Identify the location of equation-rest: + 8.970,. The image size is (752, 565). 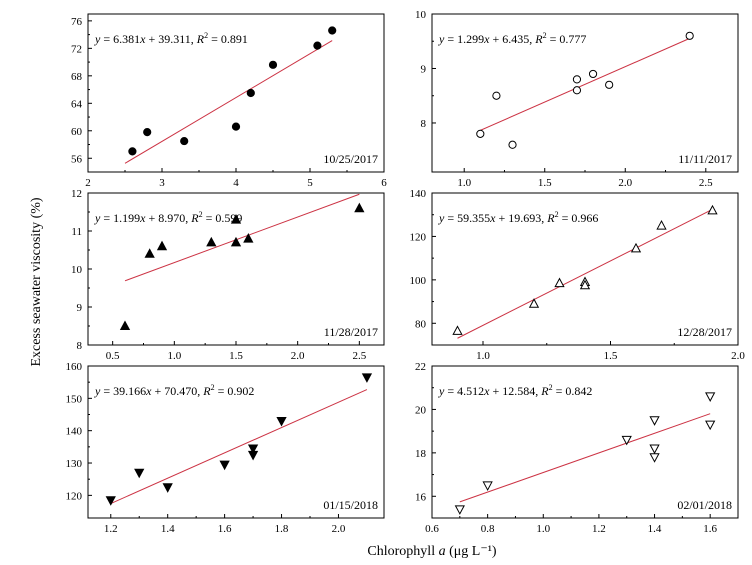
(168, 218).